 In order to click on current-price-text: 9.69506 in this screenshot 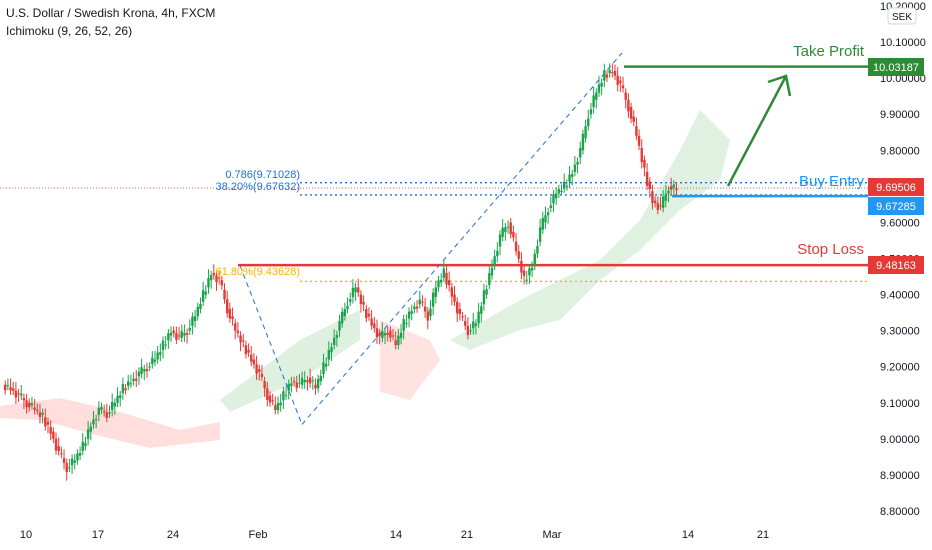, I will do `click(896, 188)`.